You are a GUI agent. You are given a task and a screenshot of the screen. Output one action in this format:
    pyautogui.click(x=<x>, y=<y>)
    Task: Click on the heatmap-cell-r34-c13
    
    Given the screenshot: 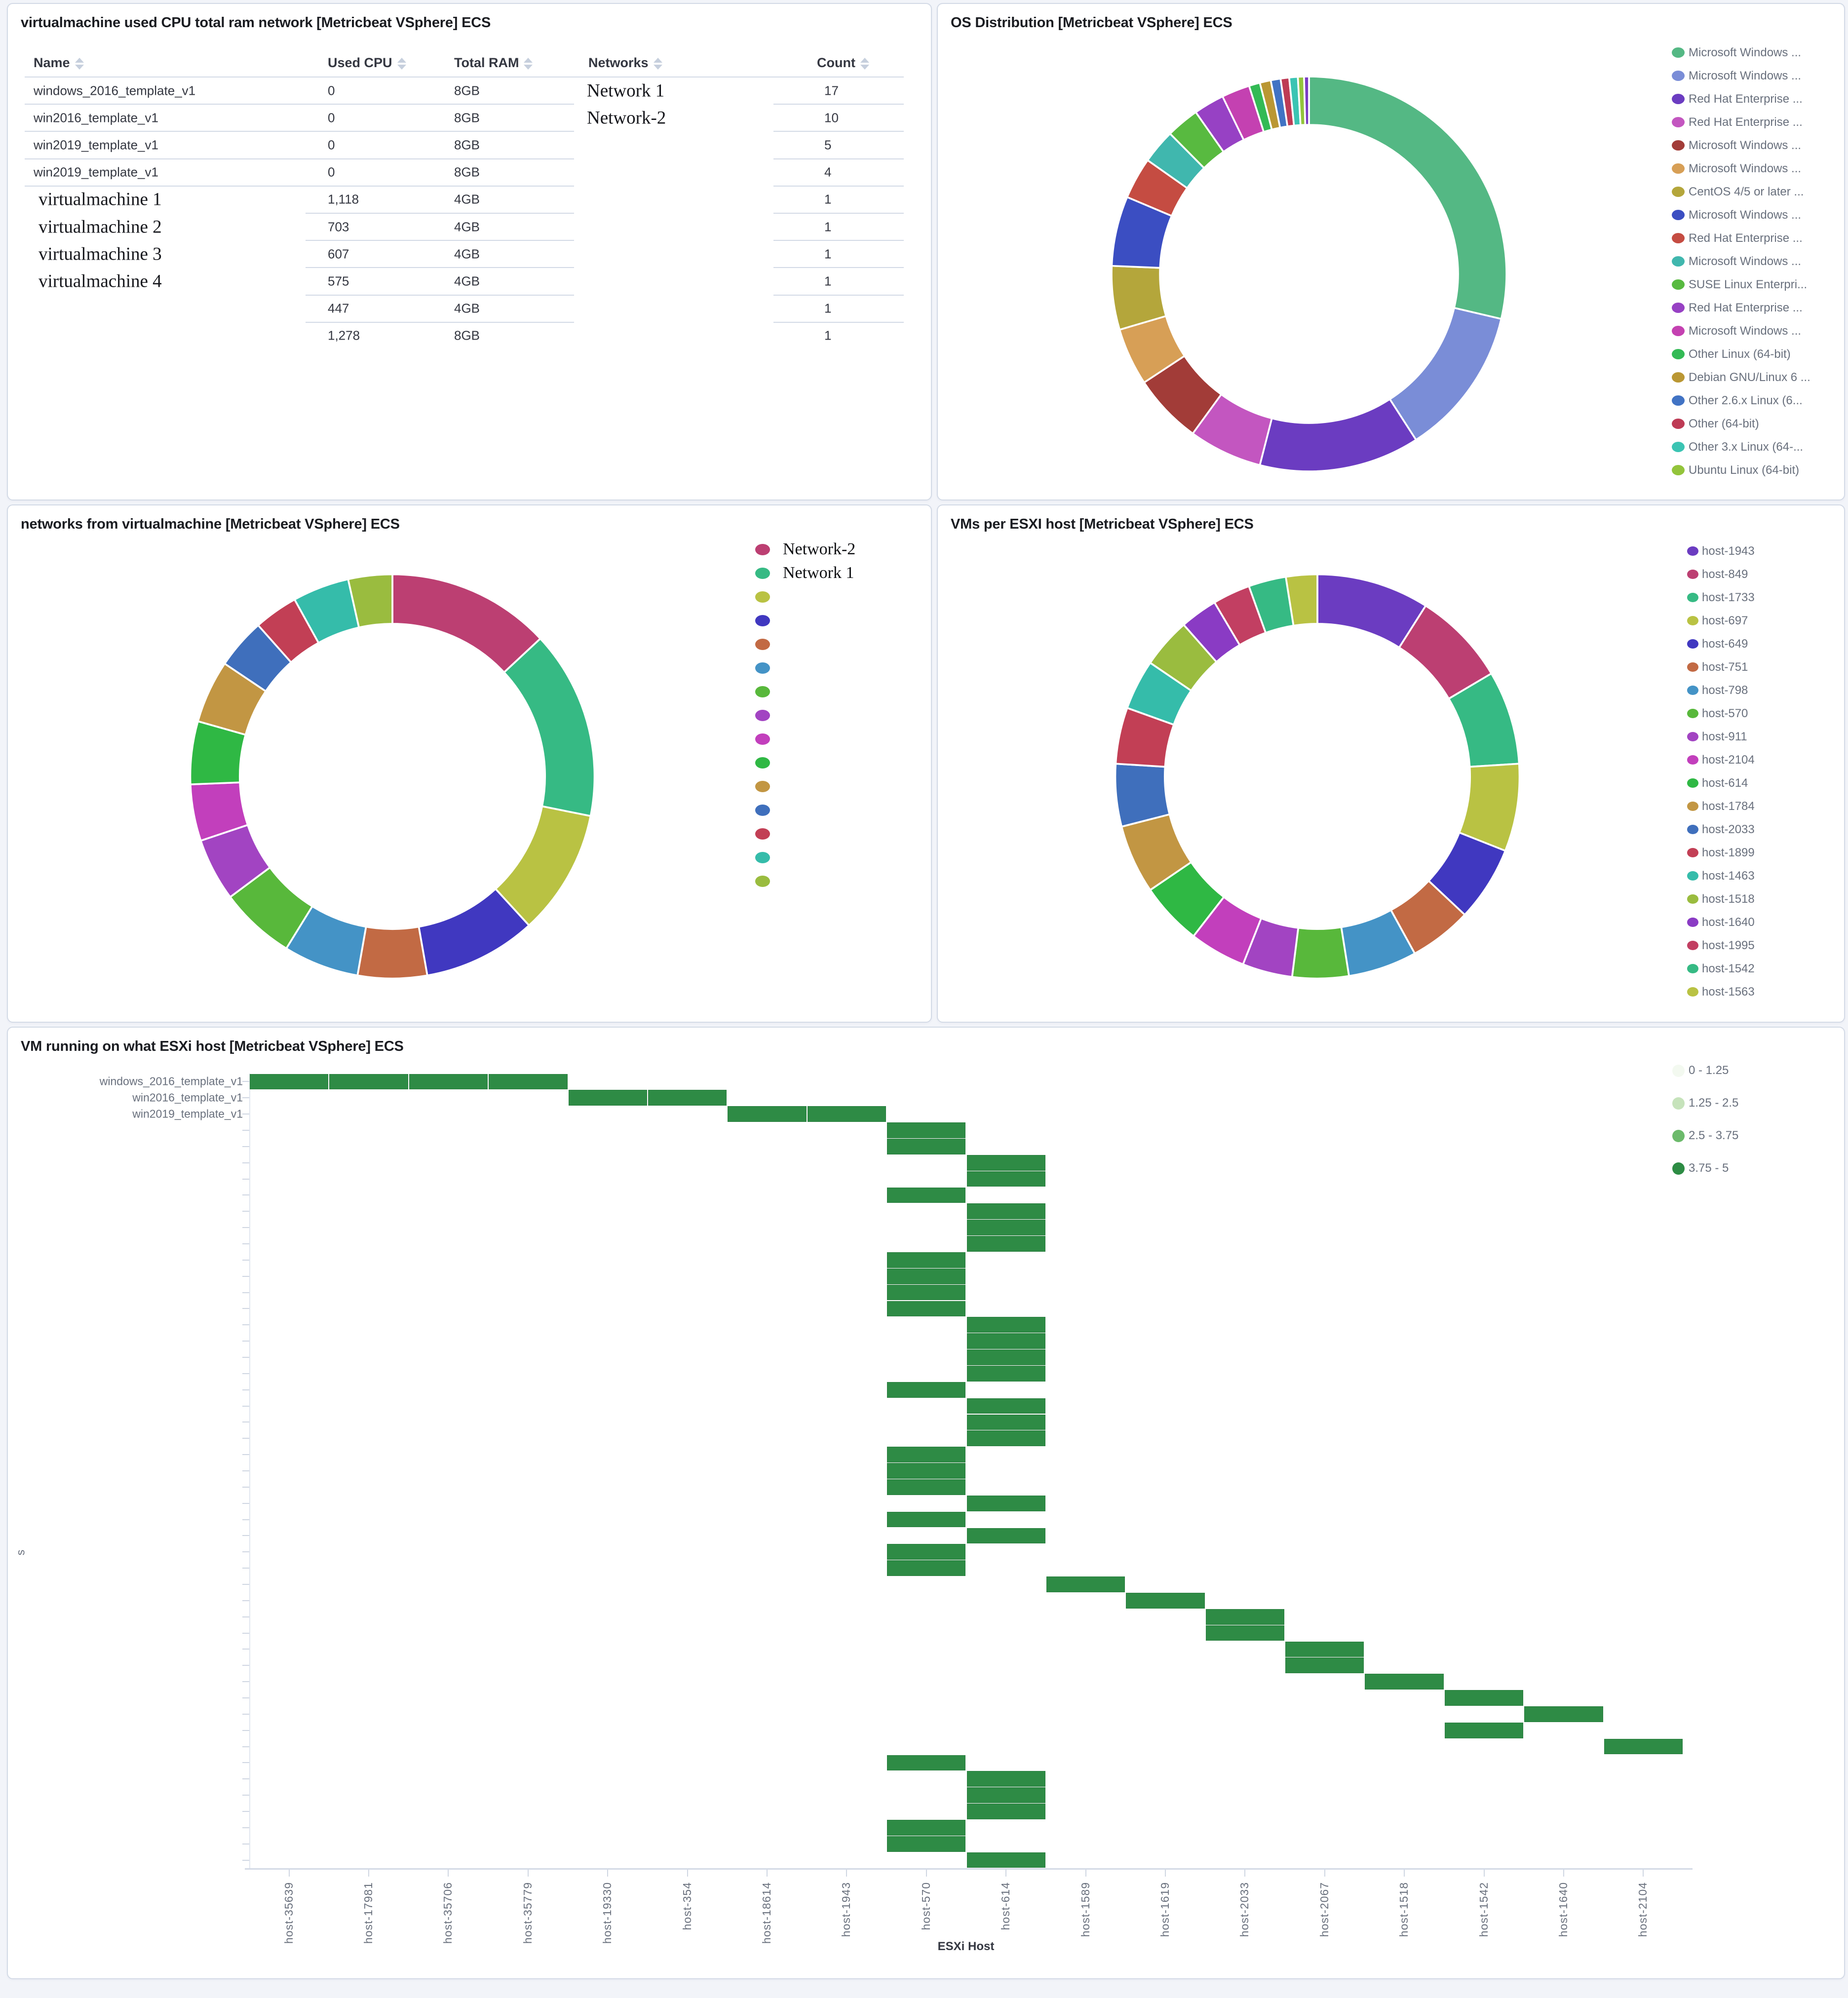 What is the action you would take?
    pyautogui.click(x=1245, y=1617)
    